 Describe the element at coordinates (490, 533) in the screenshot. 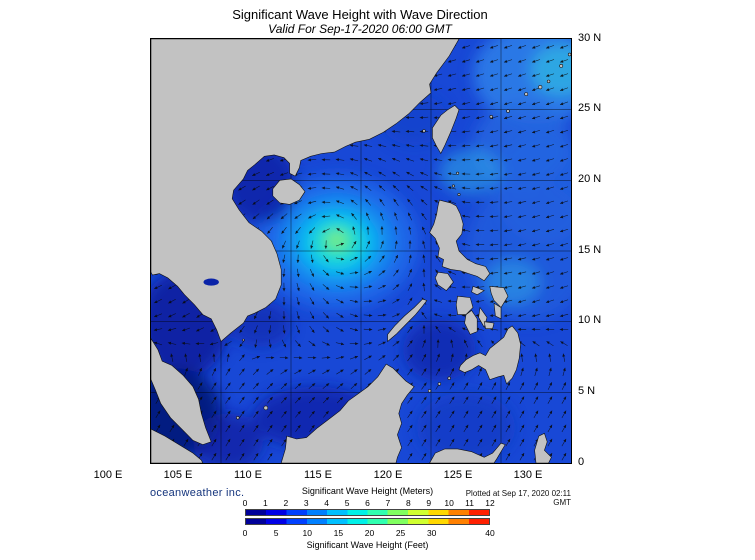

I see `feet-tick-label: 40` at that location.